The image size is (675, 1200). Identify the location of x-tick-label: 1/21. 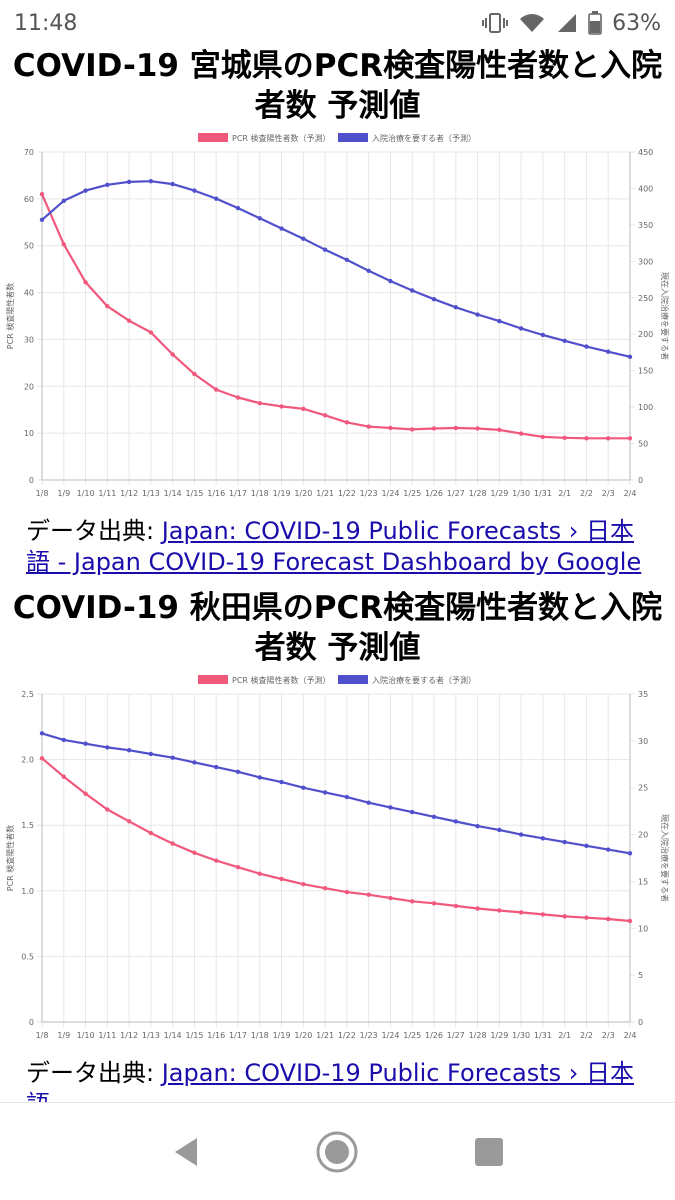
(325, 1035).